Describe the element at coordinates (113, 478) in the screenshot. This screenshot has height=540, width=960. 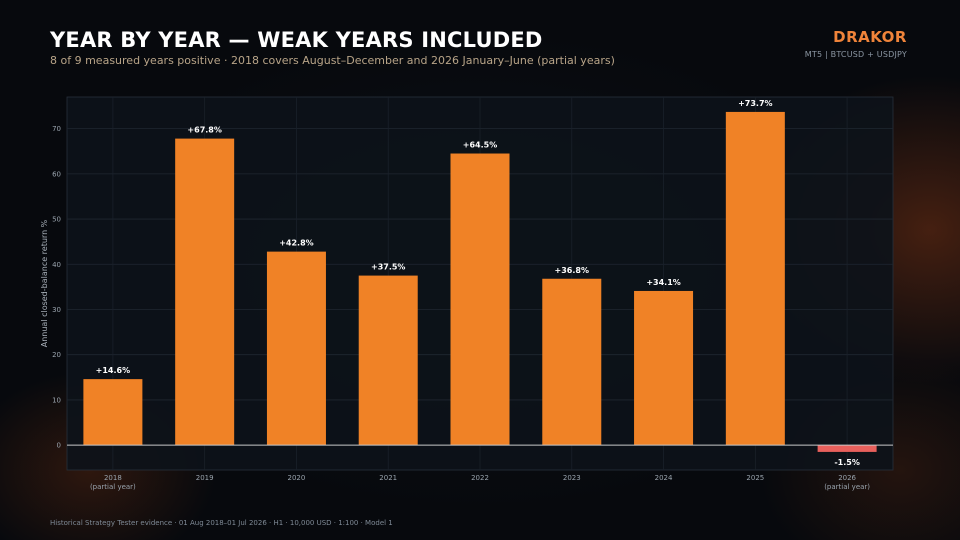
I see `x-tick-label: 2018` at that location.